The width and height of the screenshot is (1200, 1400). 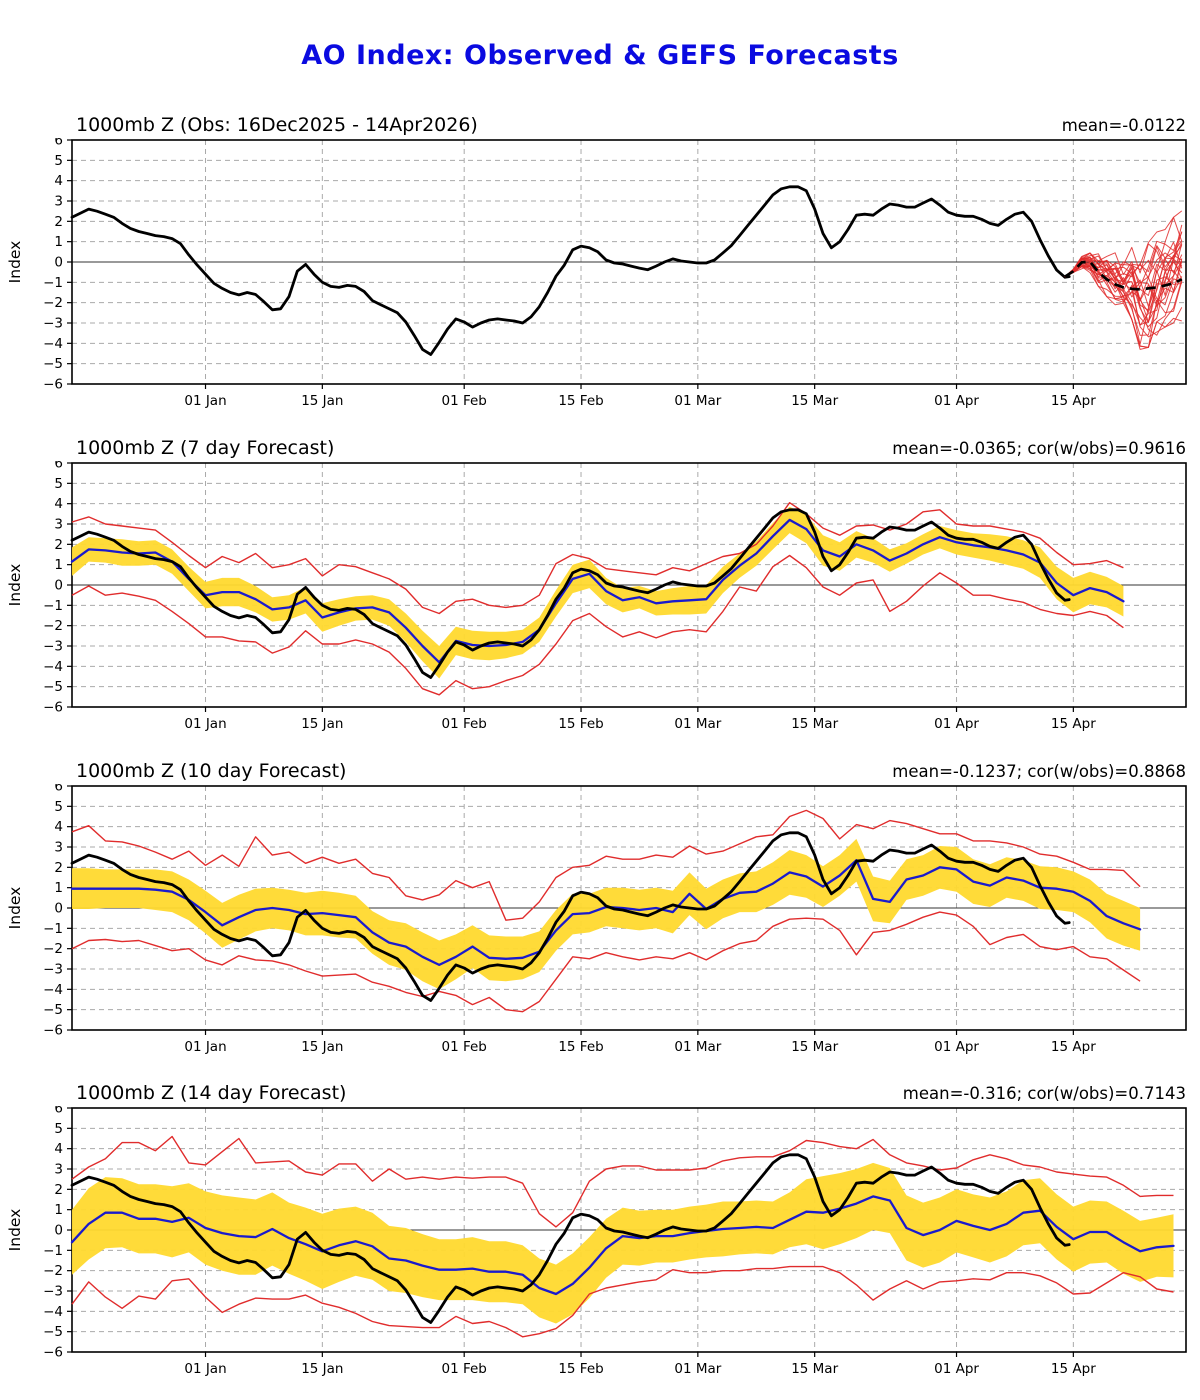 What do you see at coordinates (1039, 771) in the screenshot?
I see `panel-forecast-10day-stats: mean=-0.1237; cor(w/obs)=0.8868` at bounding box center [1039, 771].